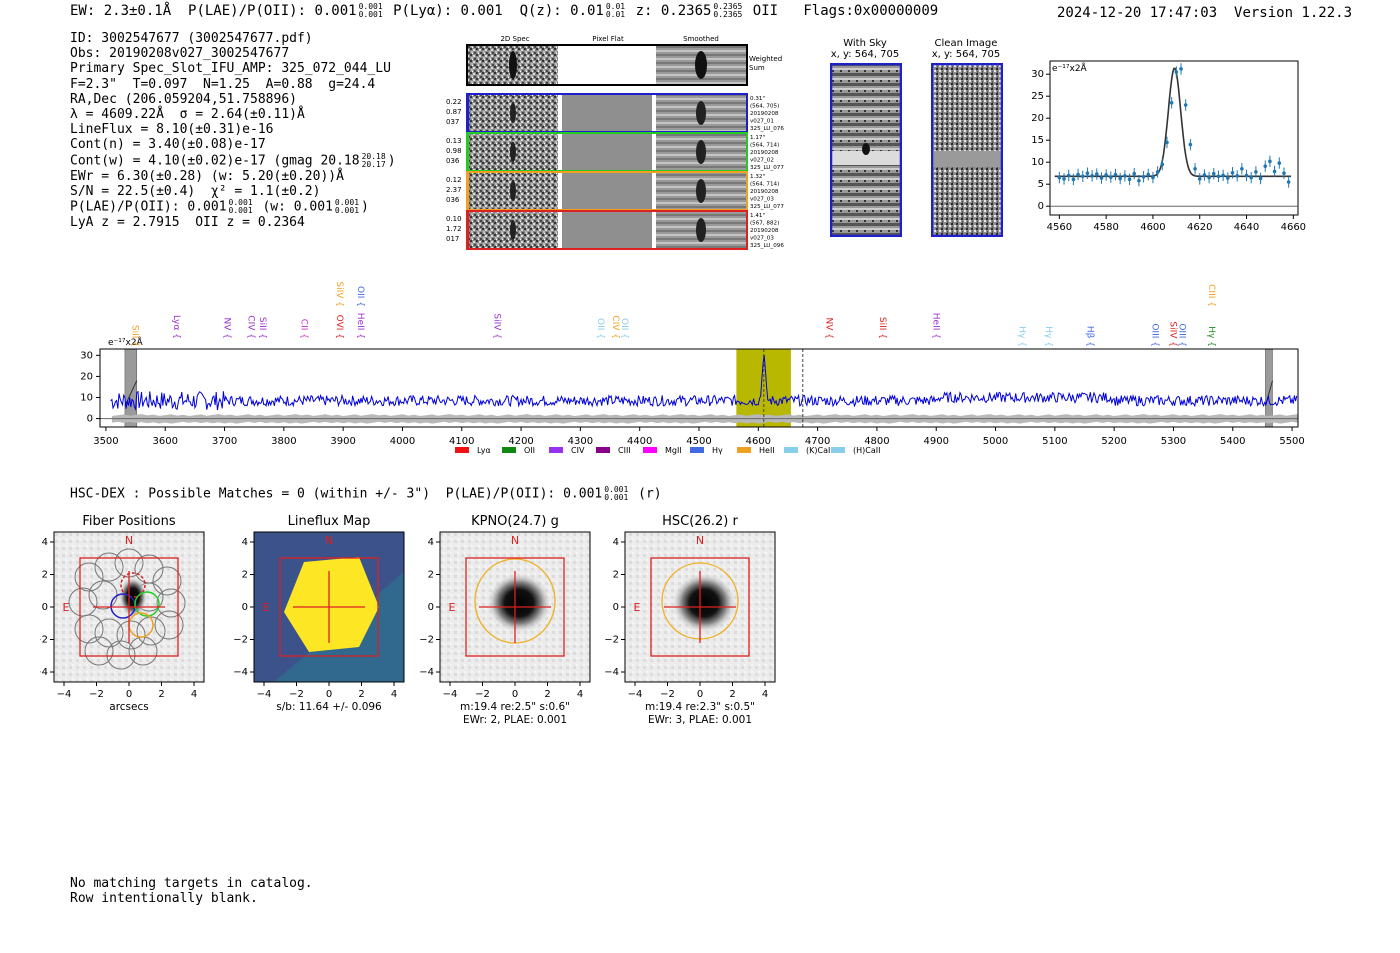 This screenshot has height=953, width=1400. What do you see at coordinates (454, 219) in the screenshot?
I see `cutout-left-label: 0.10` at bounding box center [454, 219].